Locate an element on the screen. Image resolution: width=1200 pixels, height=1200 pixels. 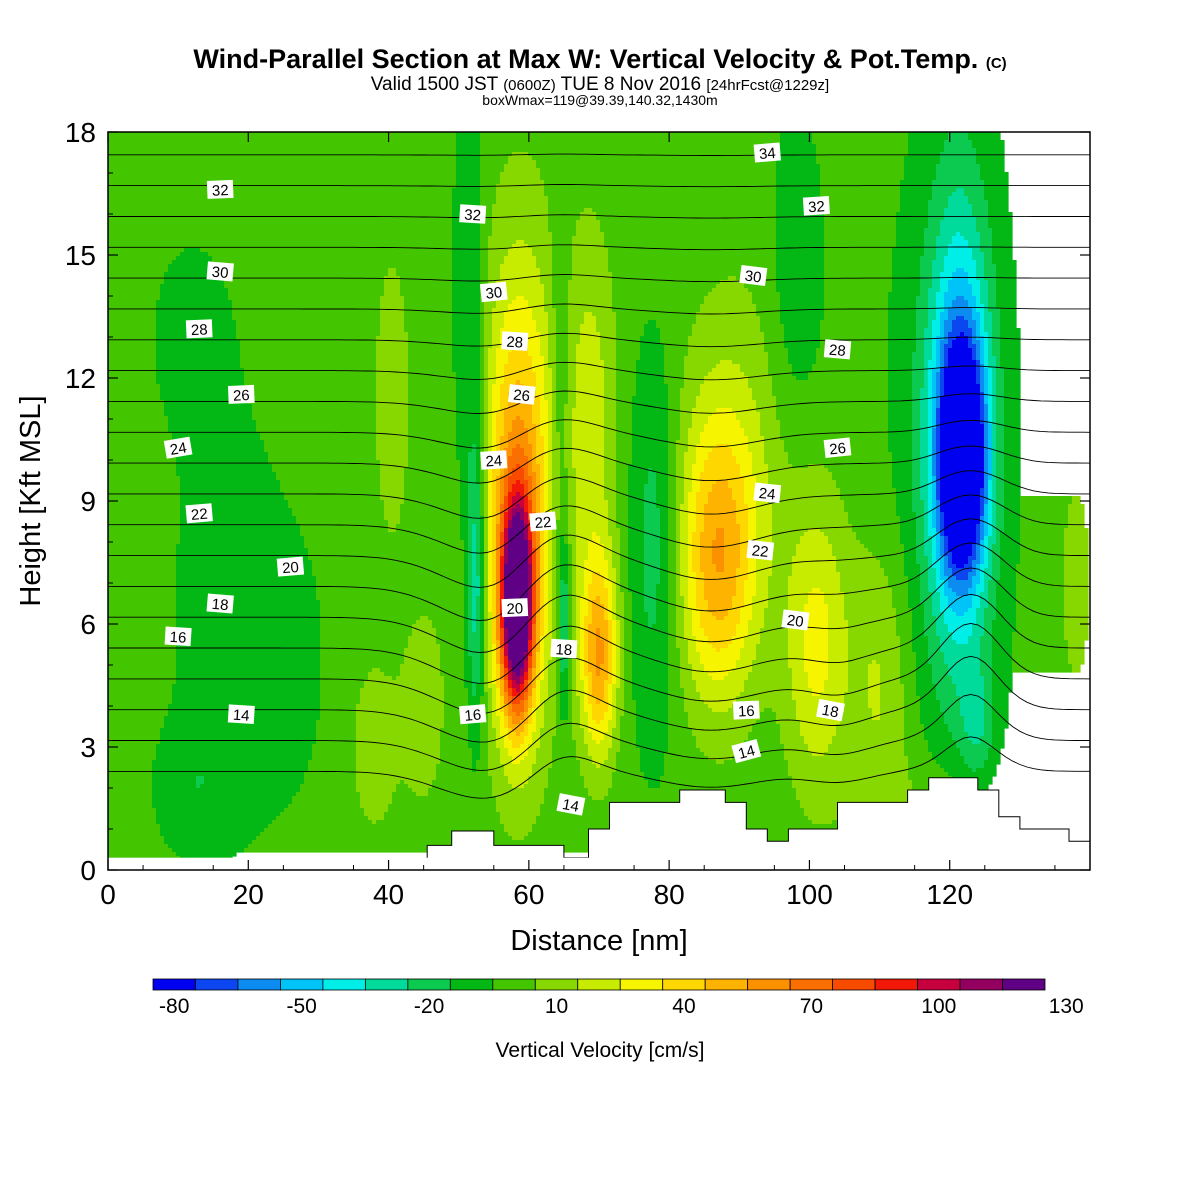
y-axis-label: Height [Kft MSL] is located at coordinates (31, 500).